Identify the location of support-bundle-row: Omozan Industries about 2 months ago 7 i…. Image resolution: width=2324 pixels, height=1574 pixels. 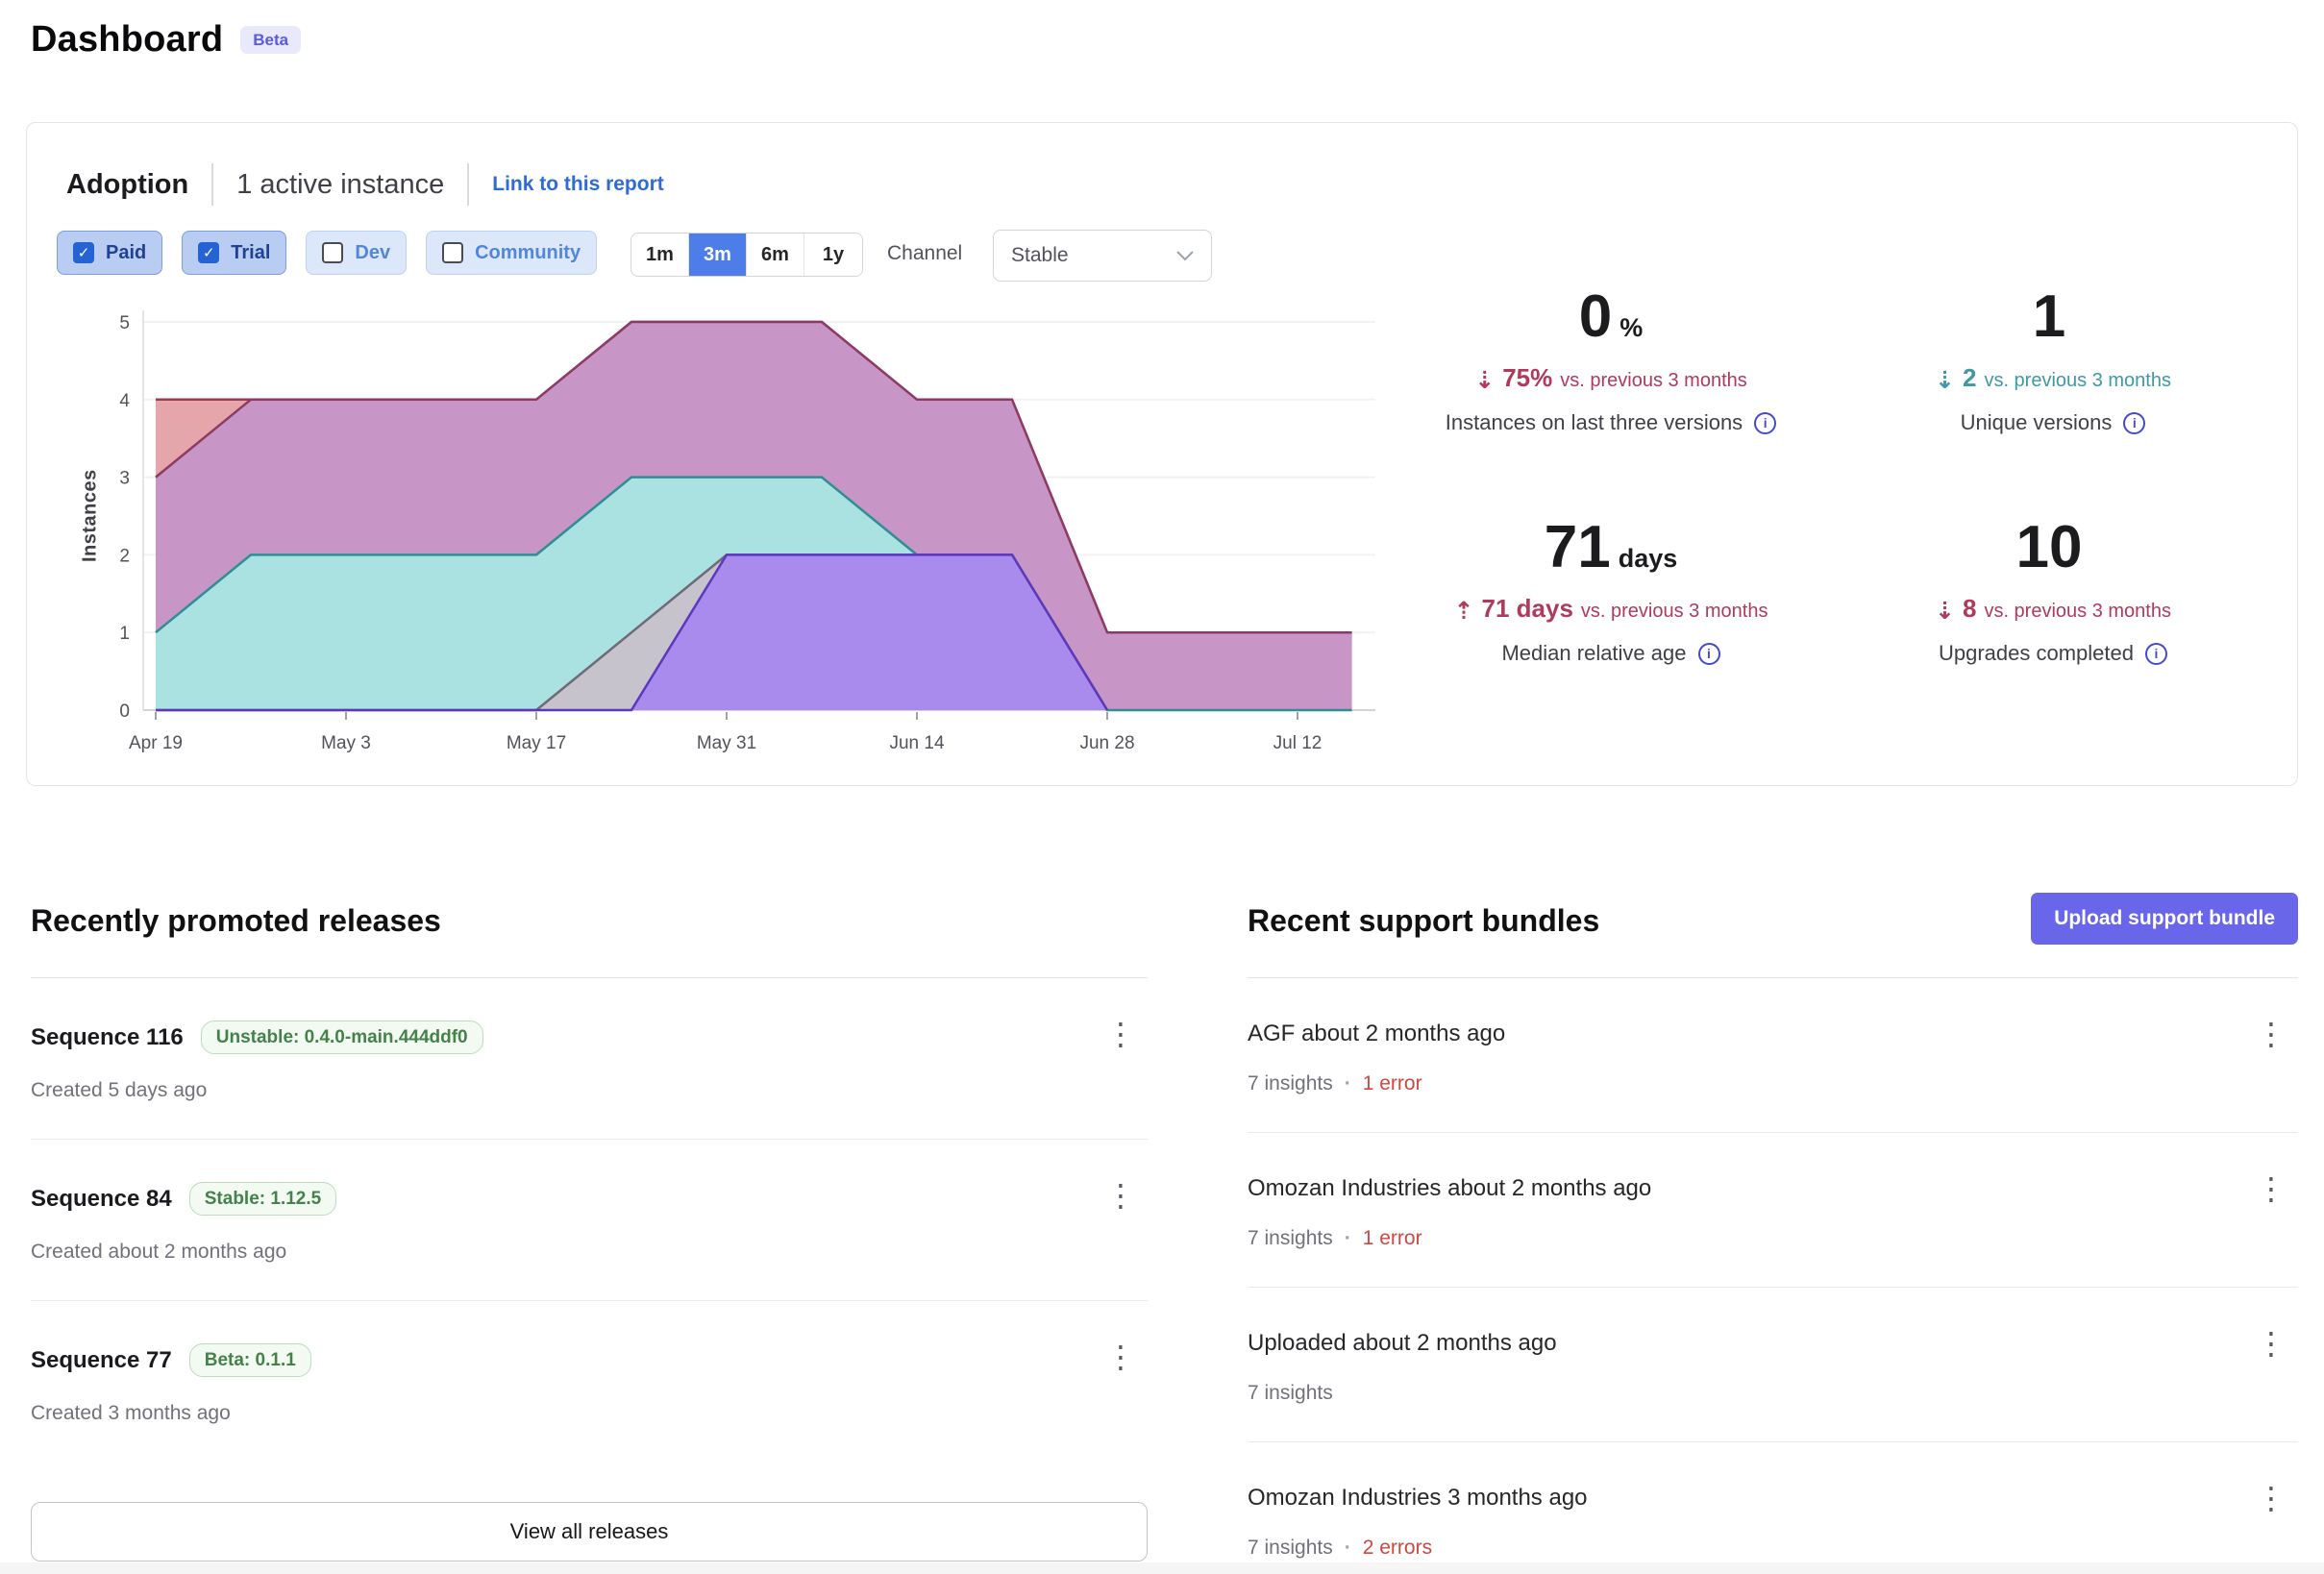
(1773, 1210).